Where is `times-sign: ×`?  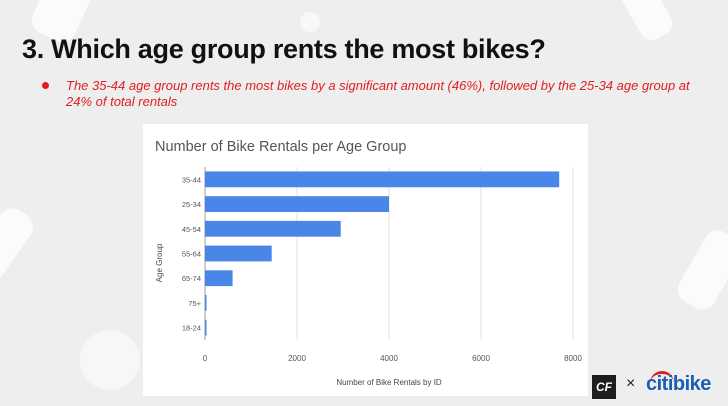
times-sign: × is located at coordinates (631, 383).